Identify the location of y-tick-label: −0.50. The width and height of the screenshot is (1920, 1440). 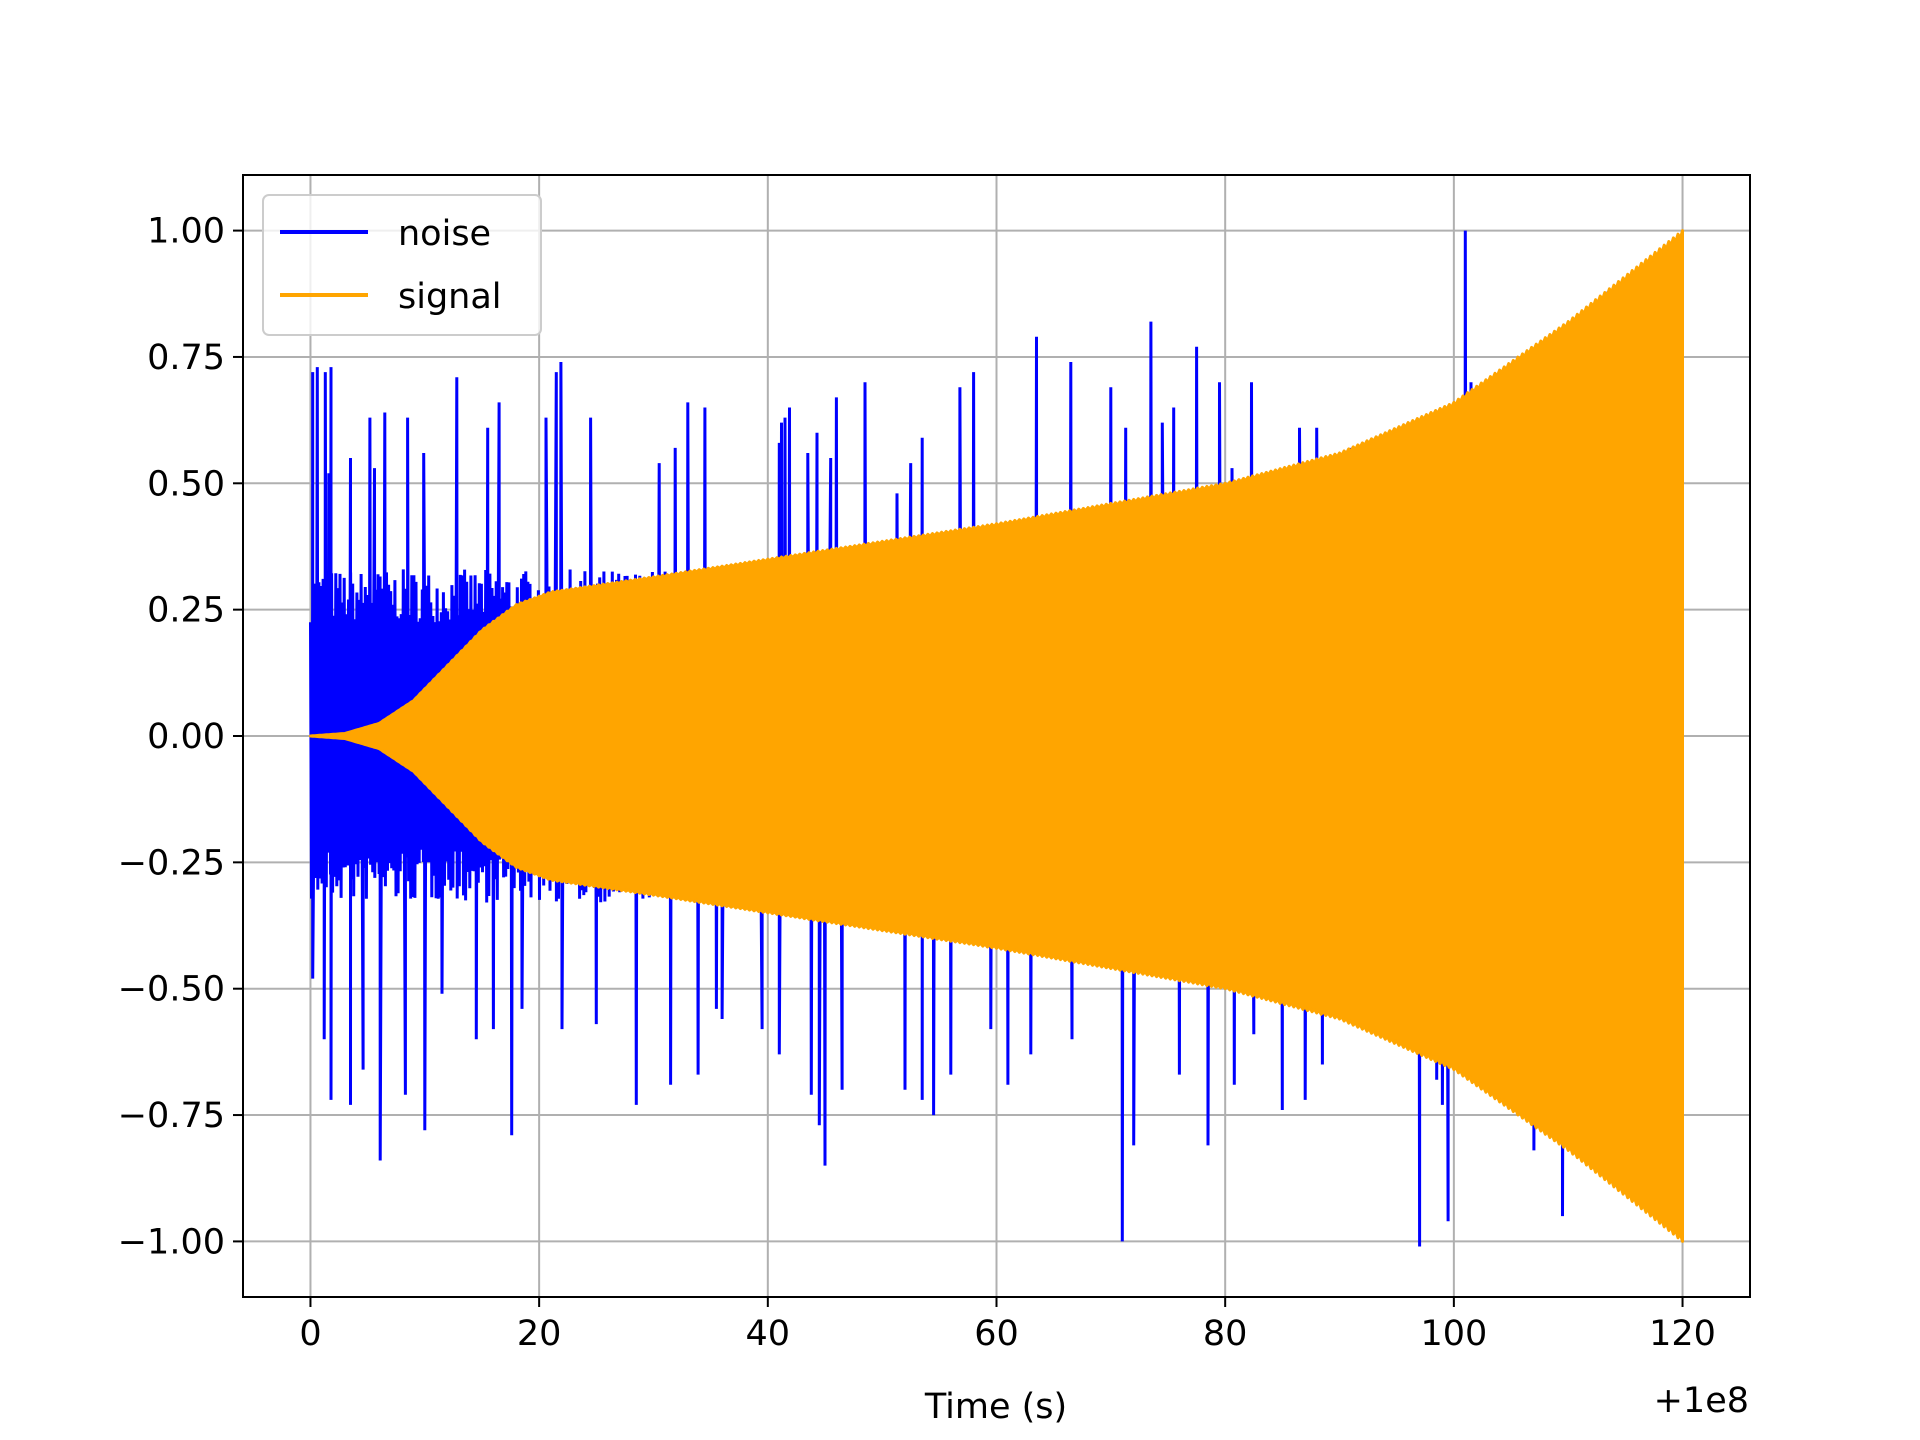
(171, 990).